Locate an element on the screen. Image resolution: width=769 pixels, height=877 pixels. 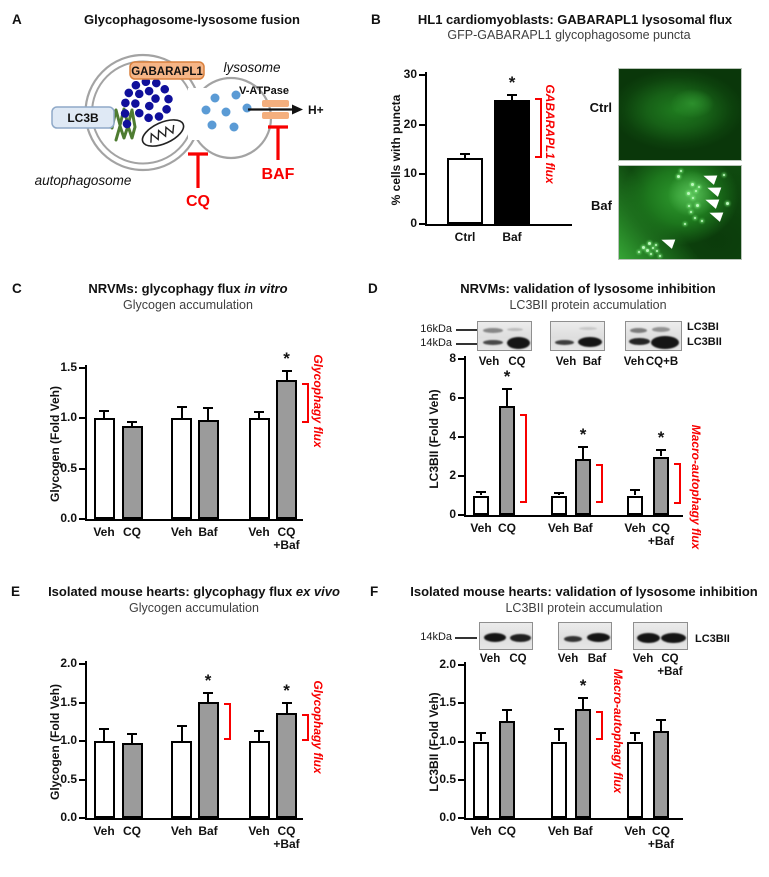
marker-16kda-line is located at coordinates (466, 330).